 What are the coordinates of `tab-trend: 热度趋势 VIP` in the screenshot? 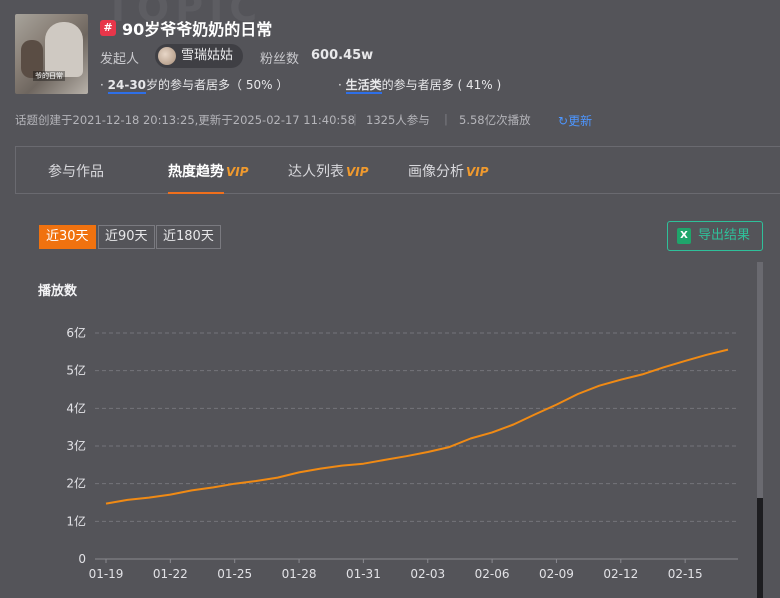 It's located at (208, 171).